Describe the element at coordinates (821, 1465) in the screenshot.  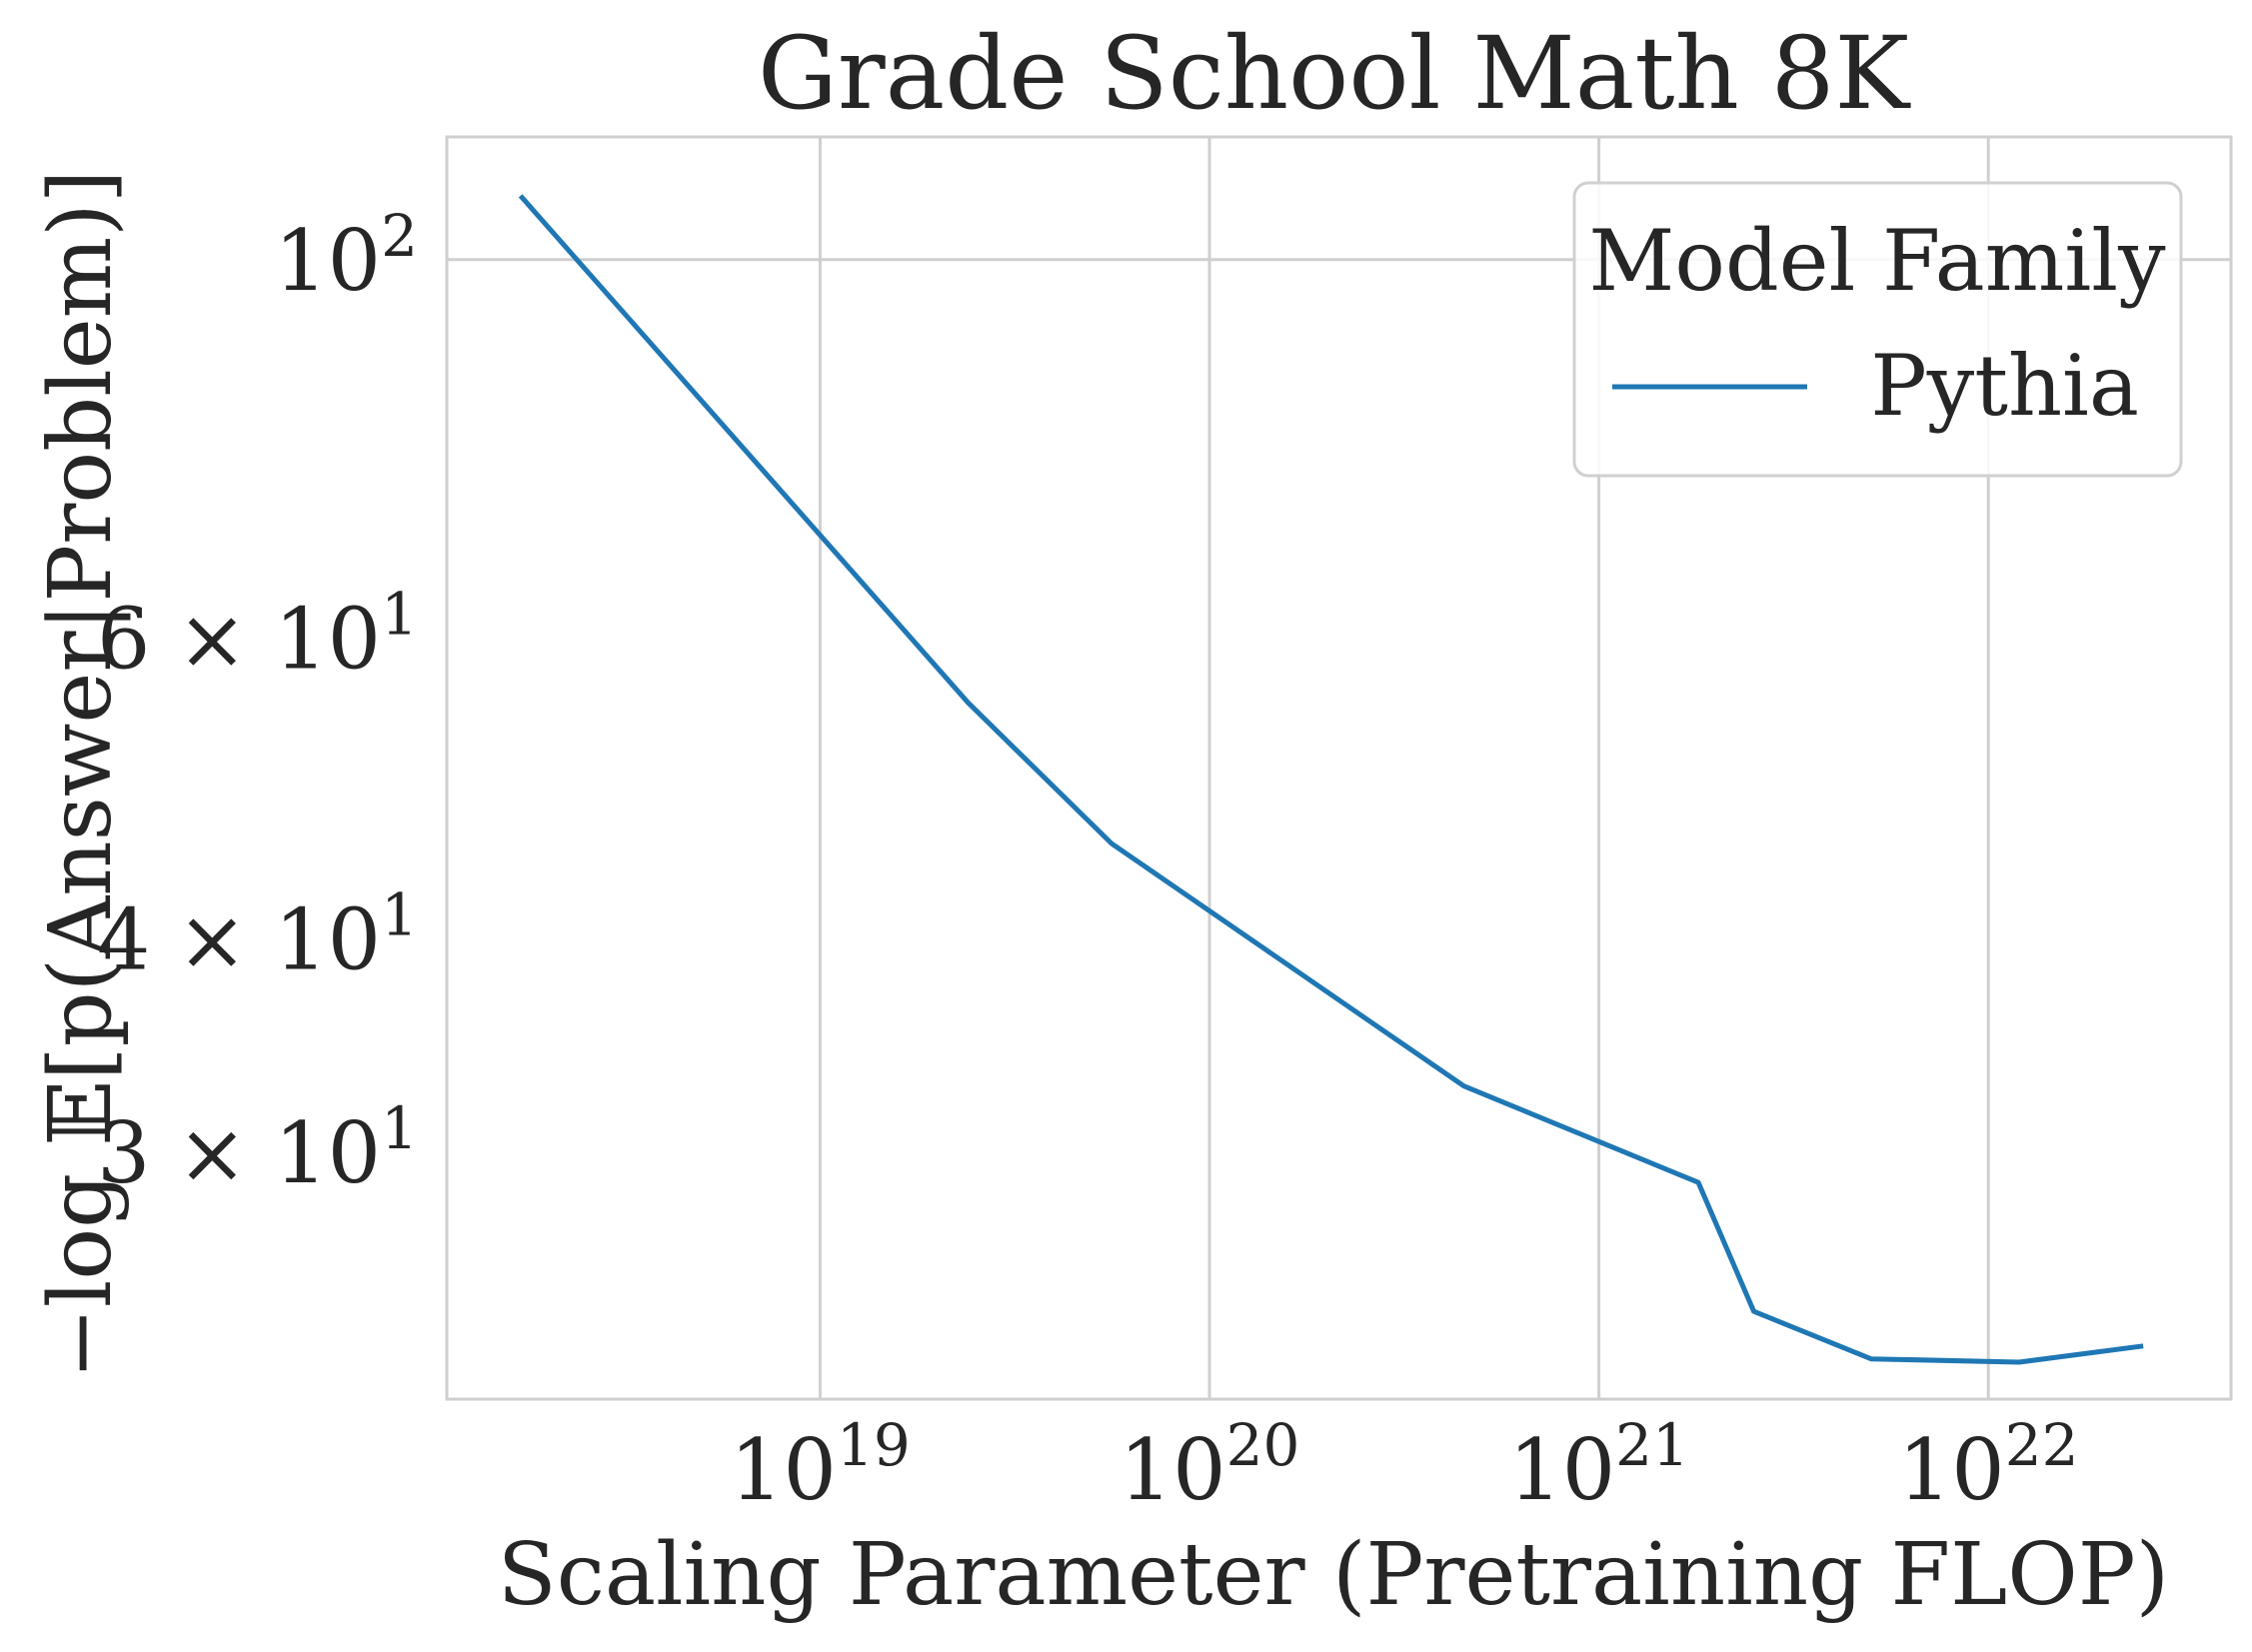
I see `x-tick-label: 1019` at that location.